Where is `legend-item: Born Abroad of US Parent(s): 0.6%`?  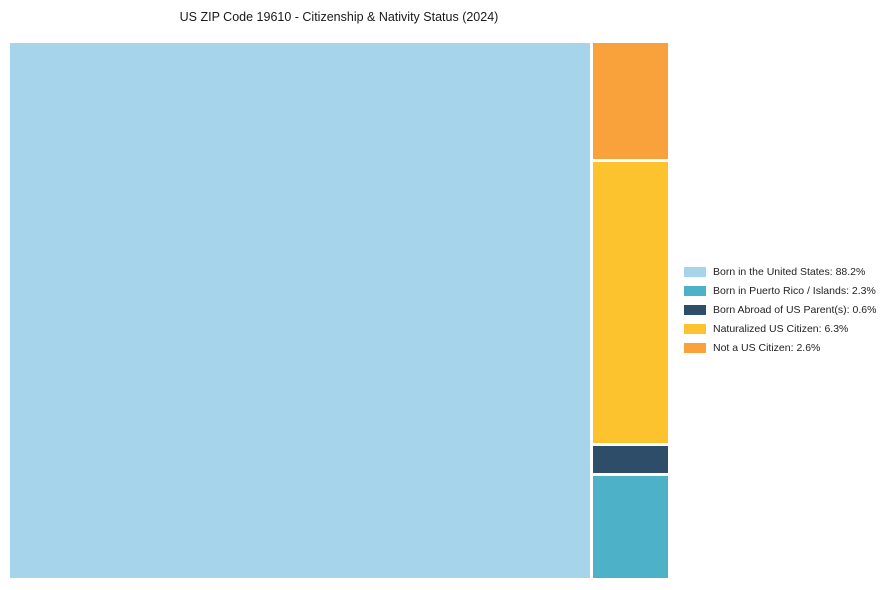
legend-item: Born Abroad of US Parent(s): 0.6% is located at coordinates (780, 310).